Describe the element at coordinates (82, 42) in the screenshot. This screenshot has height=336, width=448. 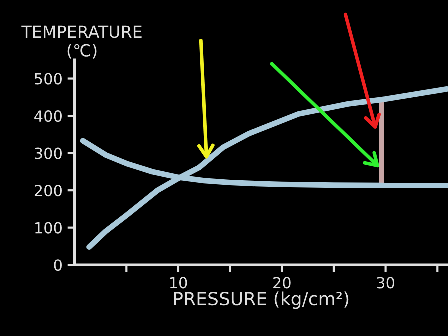
I see `y-axis-title: TEMPERATURE (℃)` at that location.